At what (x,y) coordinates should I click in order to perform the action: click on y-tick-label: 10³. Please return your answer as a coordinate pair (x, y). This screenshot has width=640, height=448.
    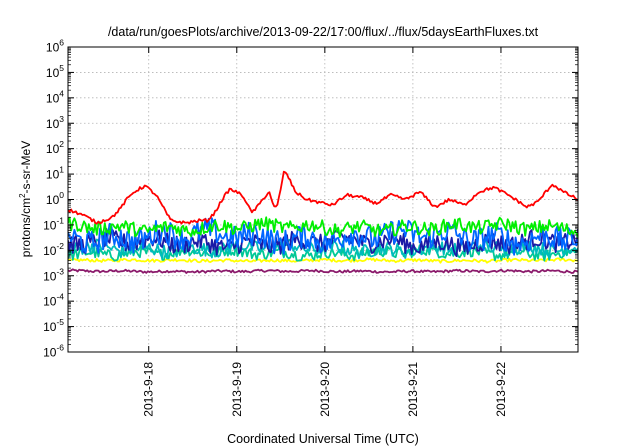
    Looking at the image, I should click on (55, 122).